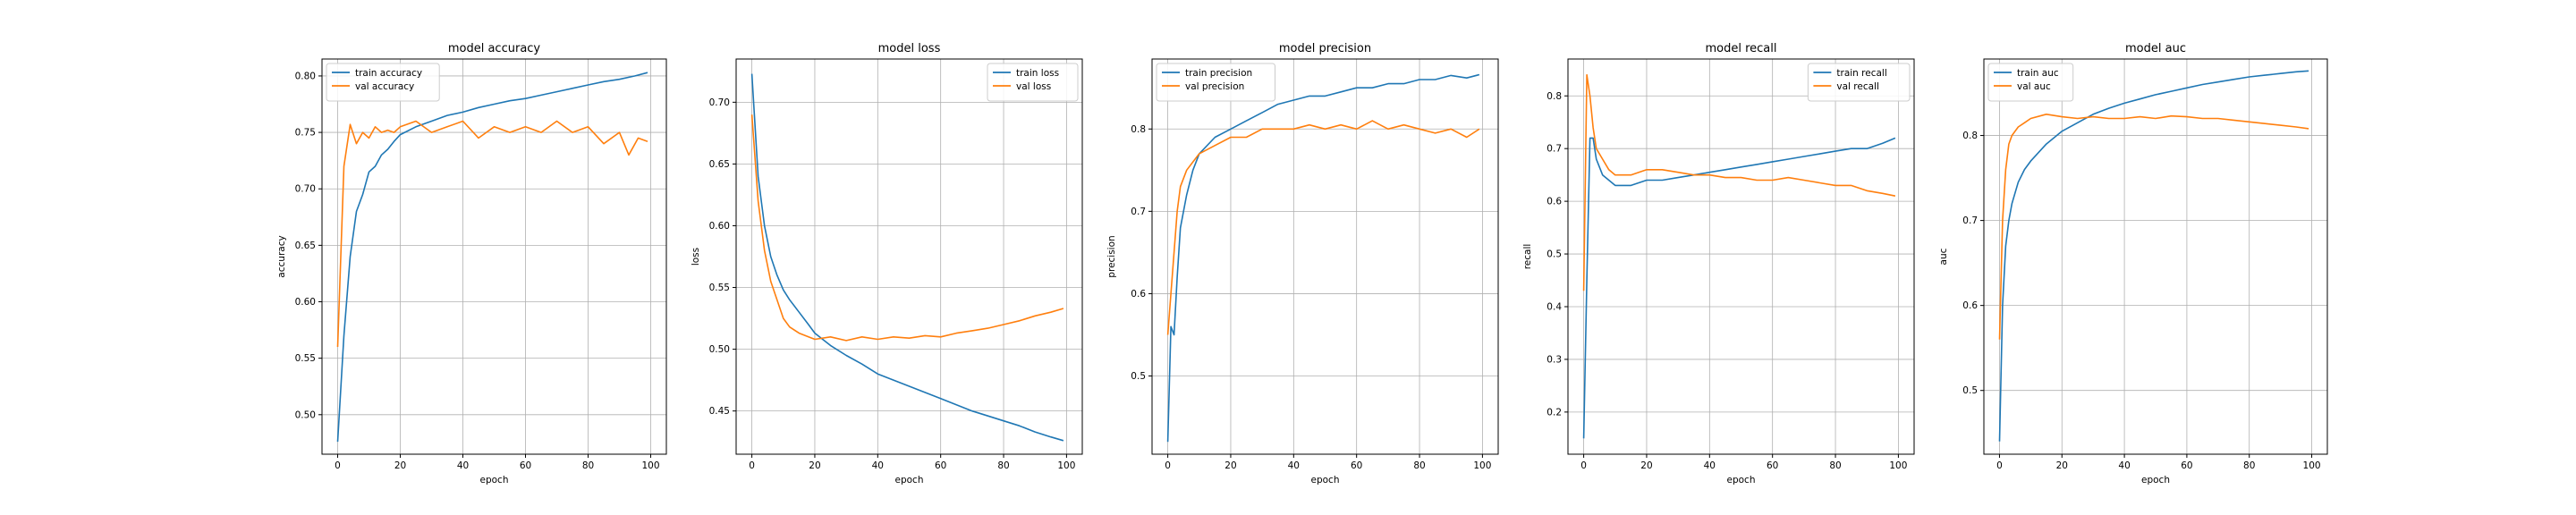 This screenshot has height=515, width=2576. Describe the element at coordinates (305, 133) in the screenshot. I see `y-tick-label: 0.75` at that location.